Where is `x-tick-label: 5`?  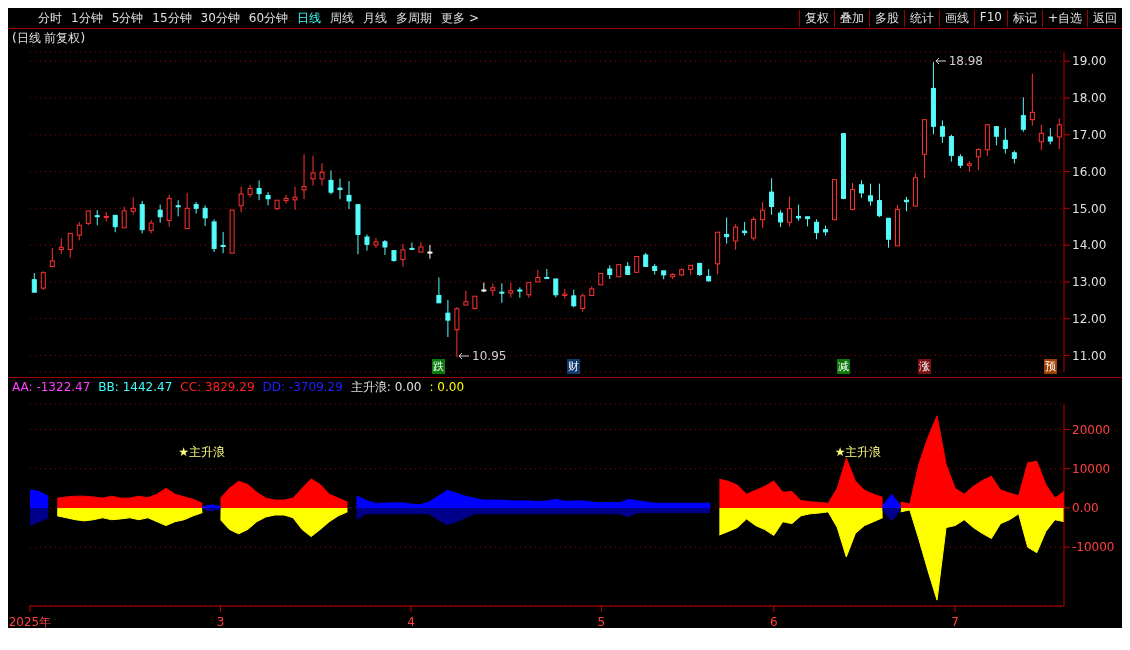
x-tick-label: 5 is located at coordinates (601, 622).